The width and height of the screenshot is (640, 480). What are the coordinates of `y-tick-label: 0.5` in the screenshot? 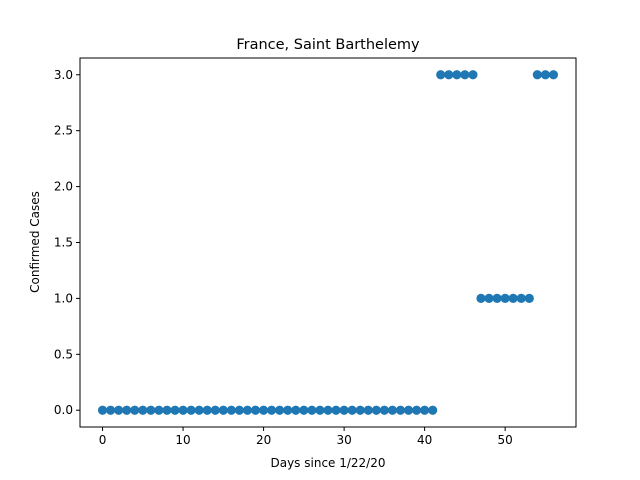 It's located at (63, 354).